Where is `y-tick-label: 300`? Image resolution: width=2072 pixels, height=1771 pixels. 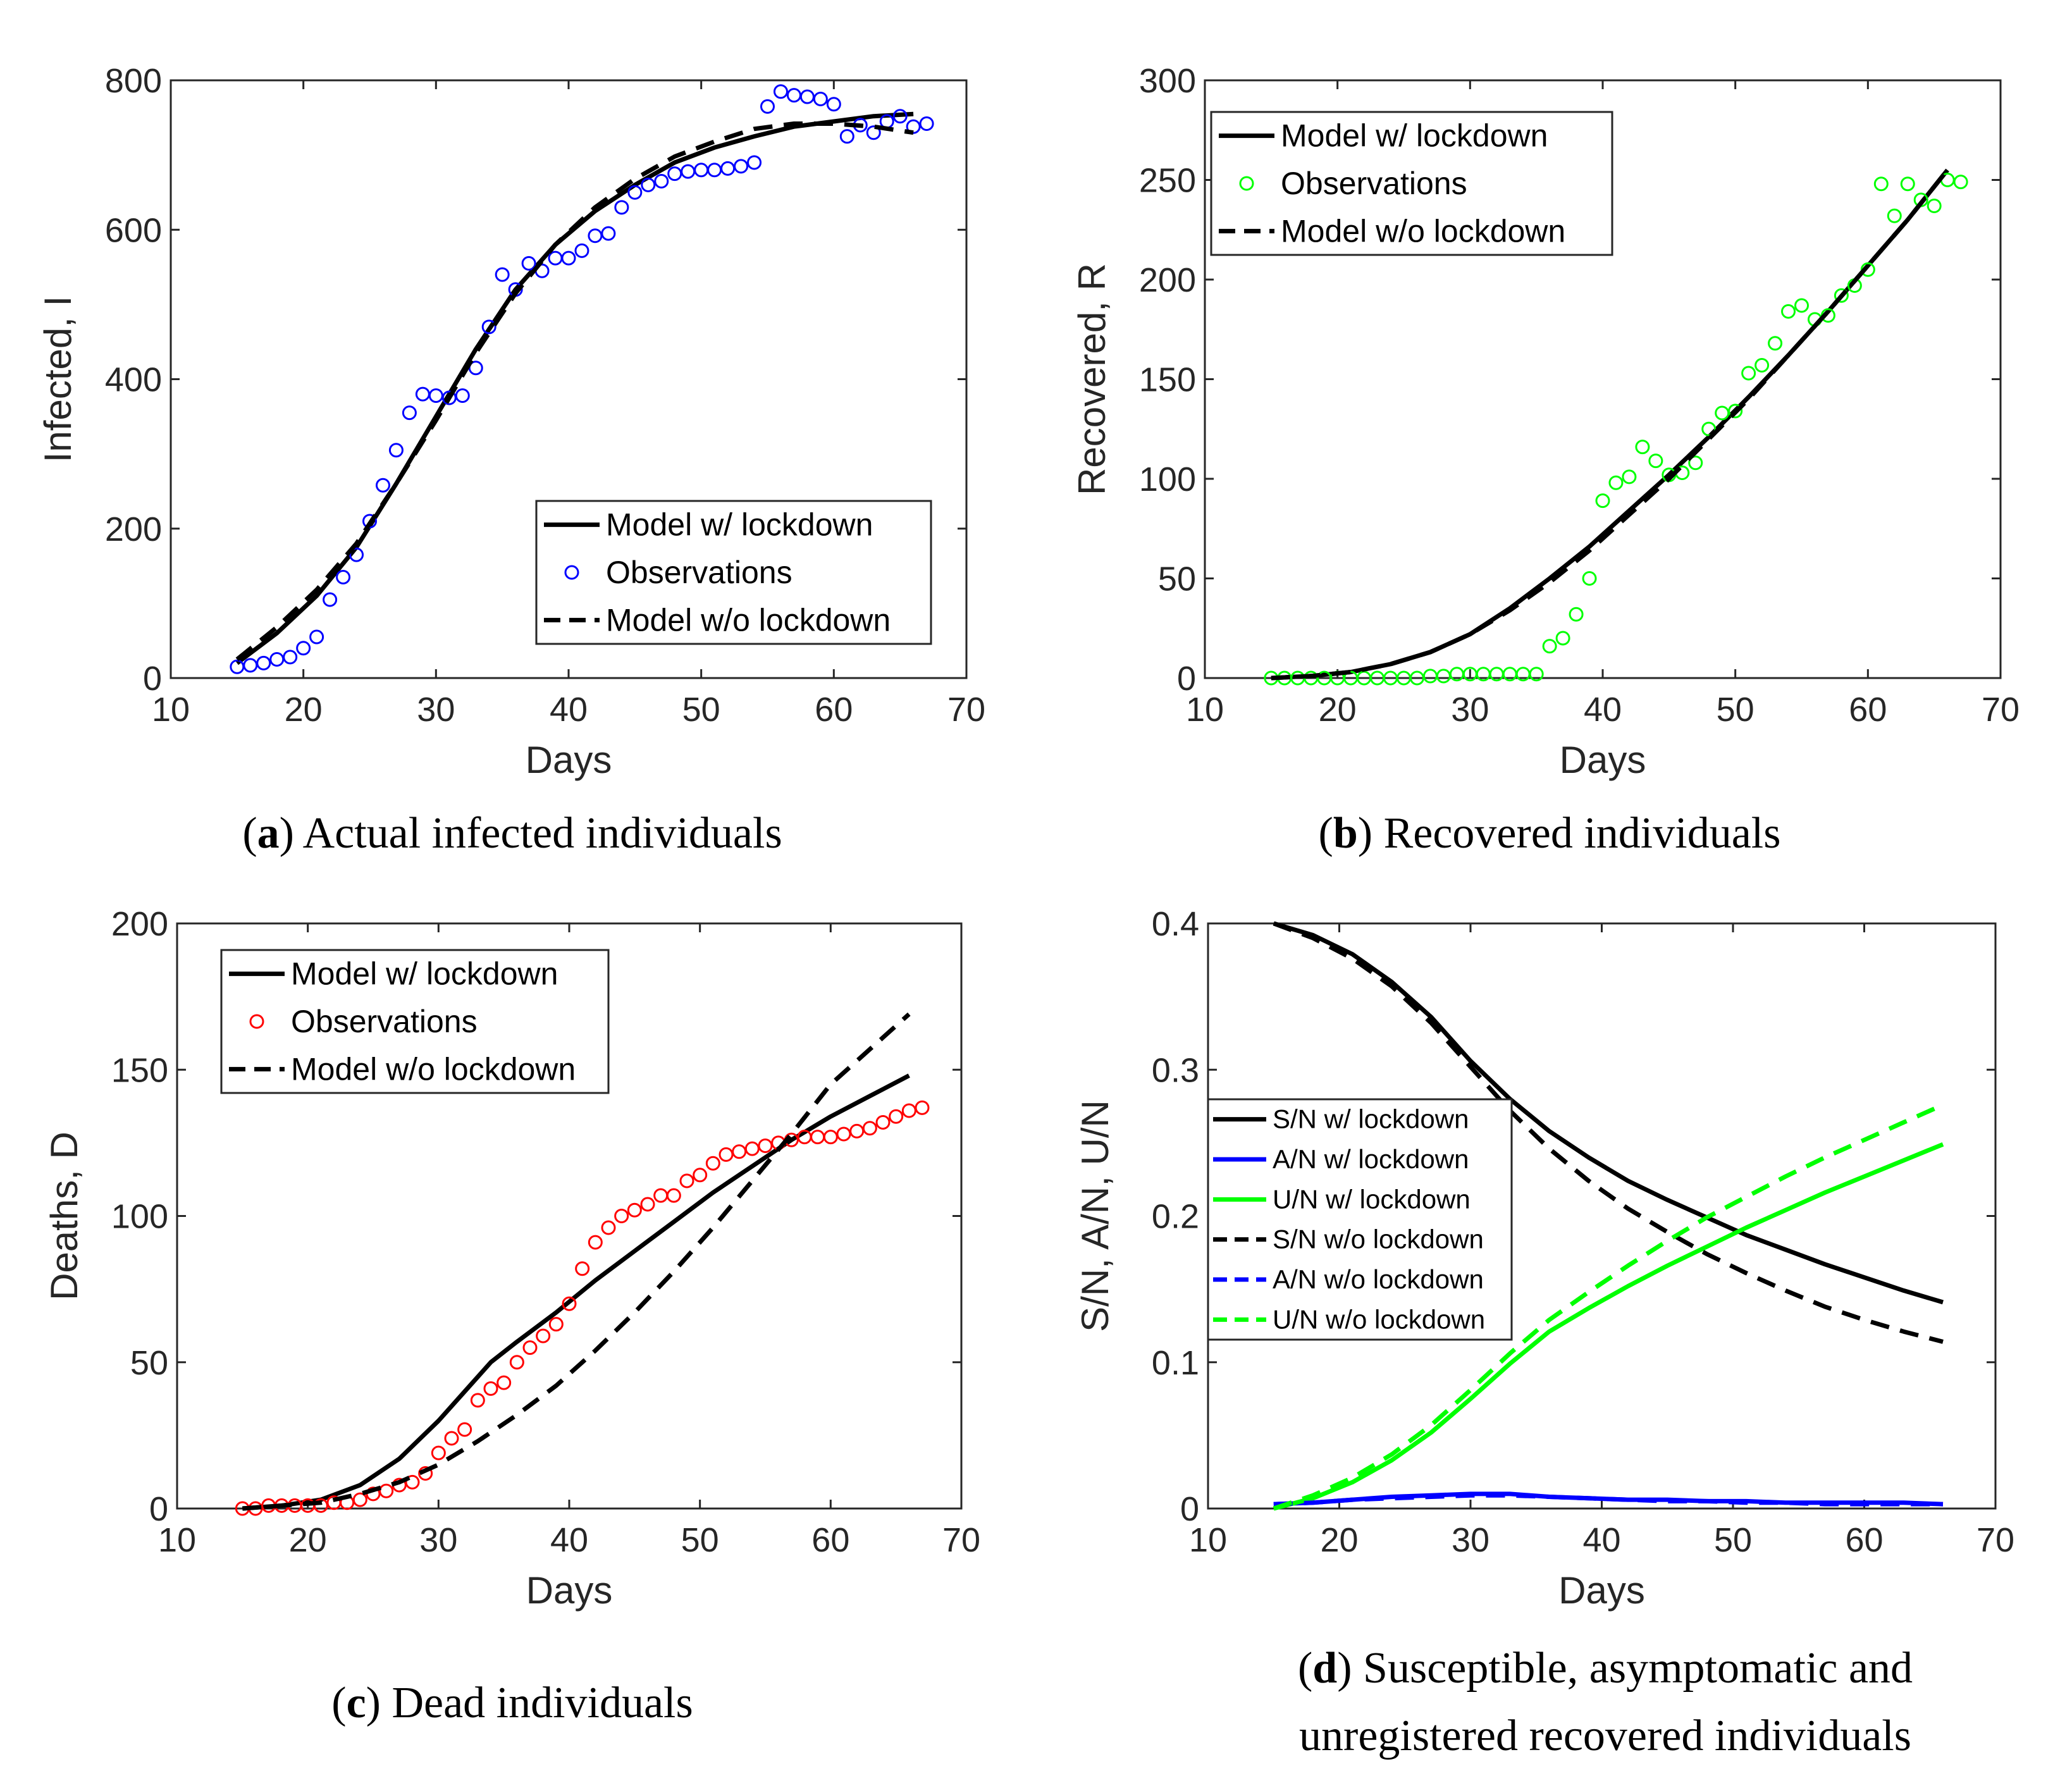
y-tick-label: 300 is located at coordinates (1167, 81).